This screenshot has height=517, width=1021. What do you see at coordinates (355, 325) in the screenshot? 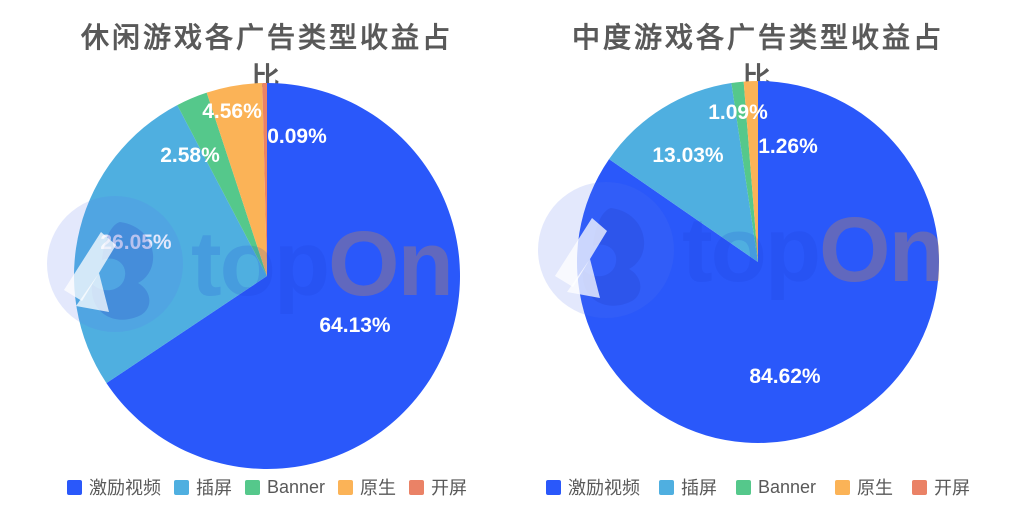
I see `slice-percent-label-0: 64.13%` at bounding box center [355, 325].